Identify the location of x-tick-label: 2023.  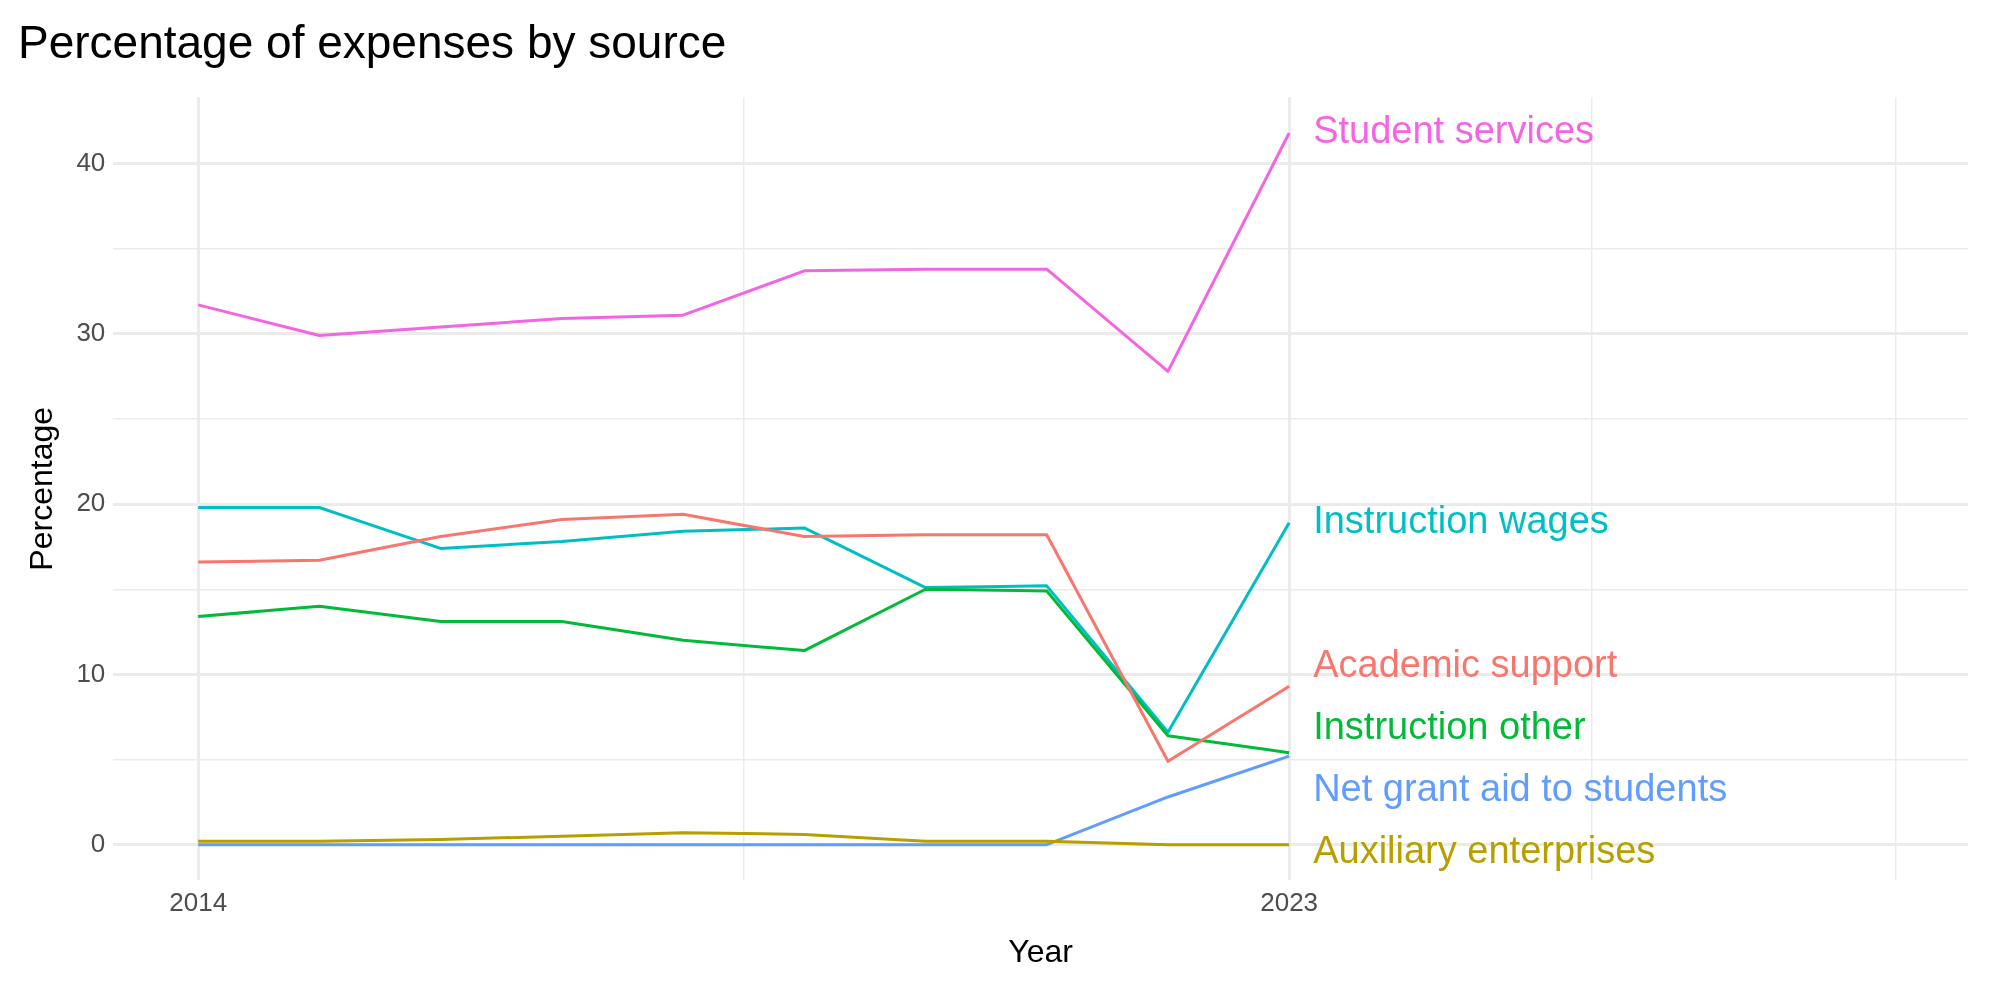
(1289, 902).